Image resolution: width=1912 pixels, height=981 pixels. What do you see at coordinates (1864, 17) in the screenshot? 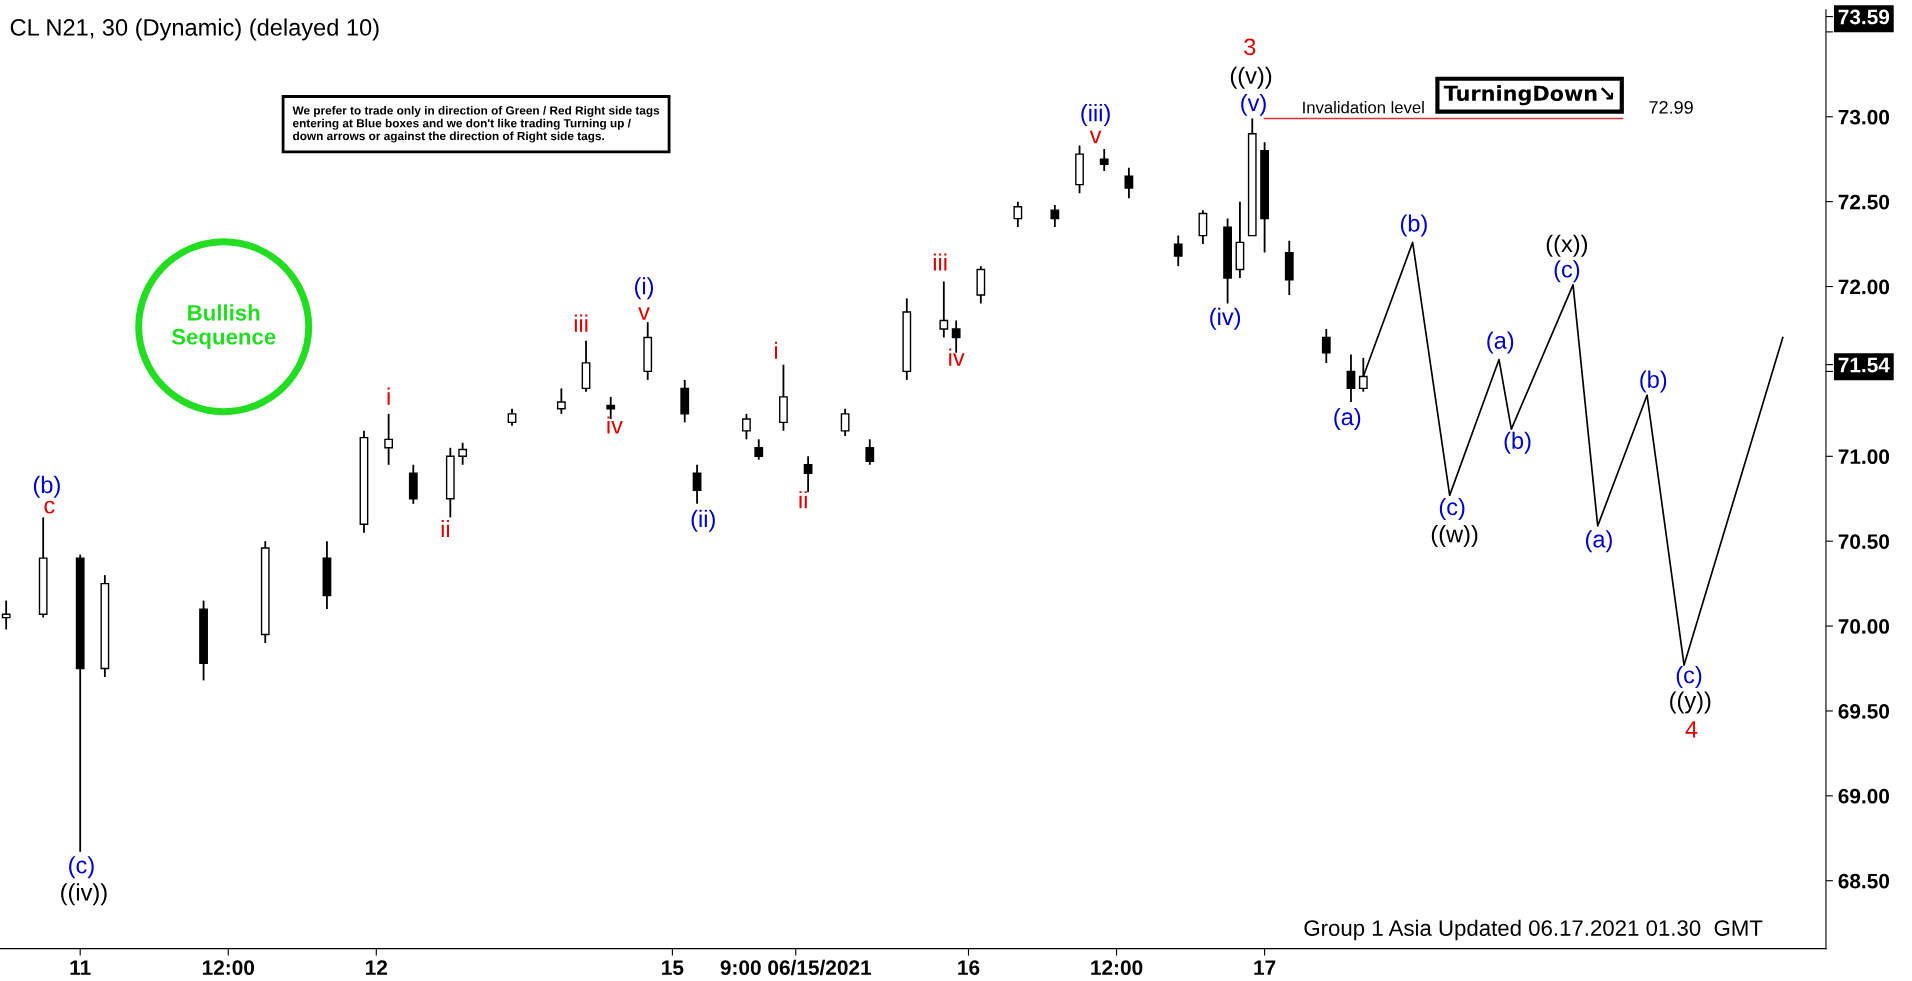
I see `y-tick-label: 73.59` at bounding box center [1864, 17].